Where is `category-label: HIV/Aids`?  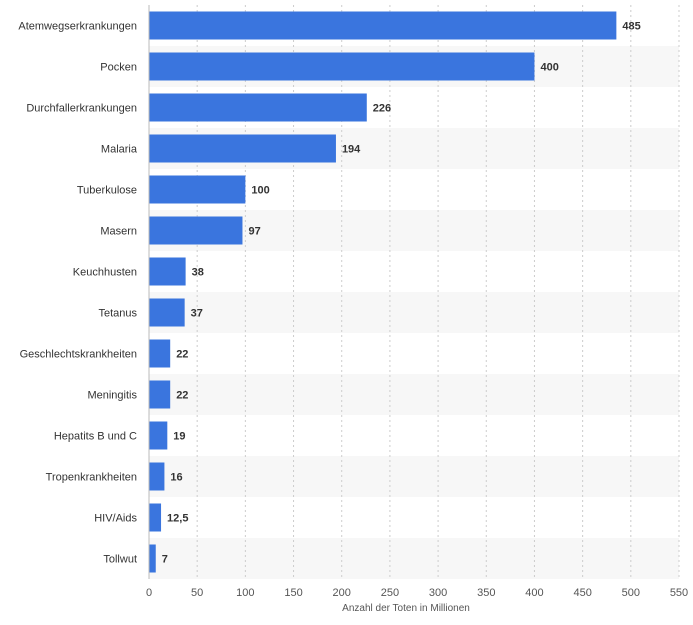
category-label: HIV/Aids is located at coordinates (115, 519).